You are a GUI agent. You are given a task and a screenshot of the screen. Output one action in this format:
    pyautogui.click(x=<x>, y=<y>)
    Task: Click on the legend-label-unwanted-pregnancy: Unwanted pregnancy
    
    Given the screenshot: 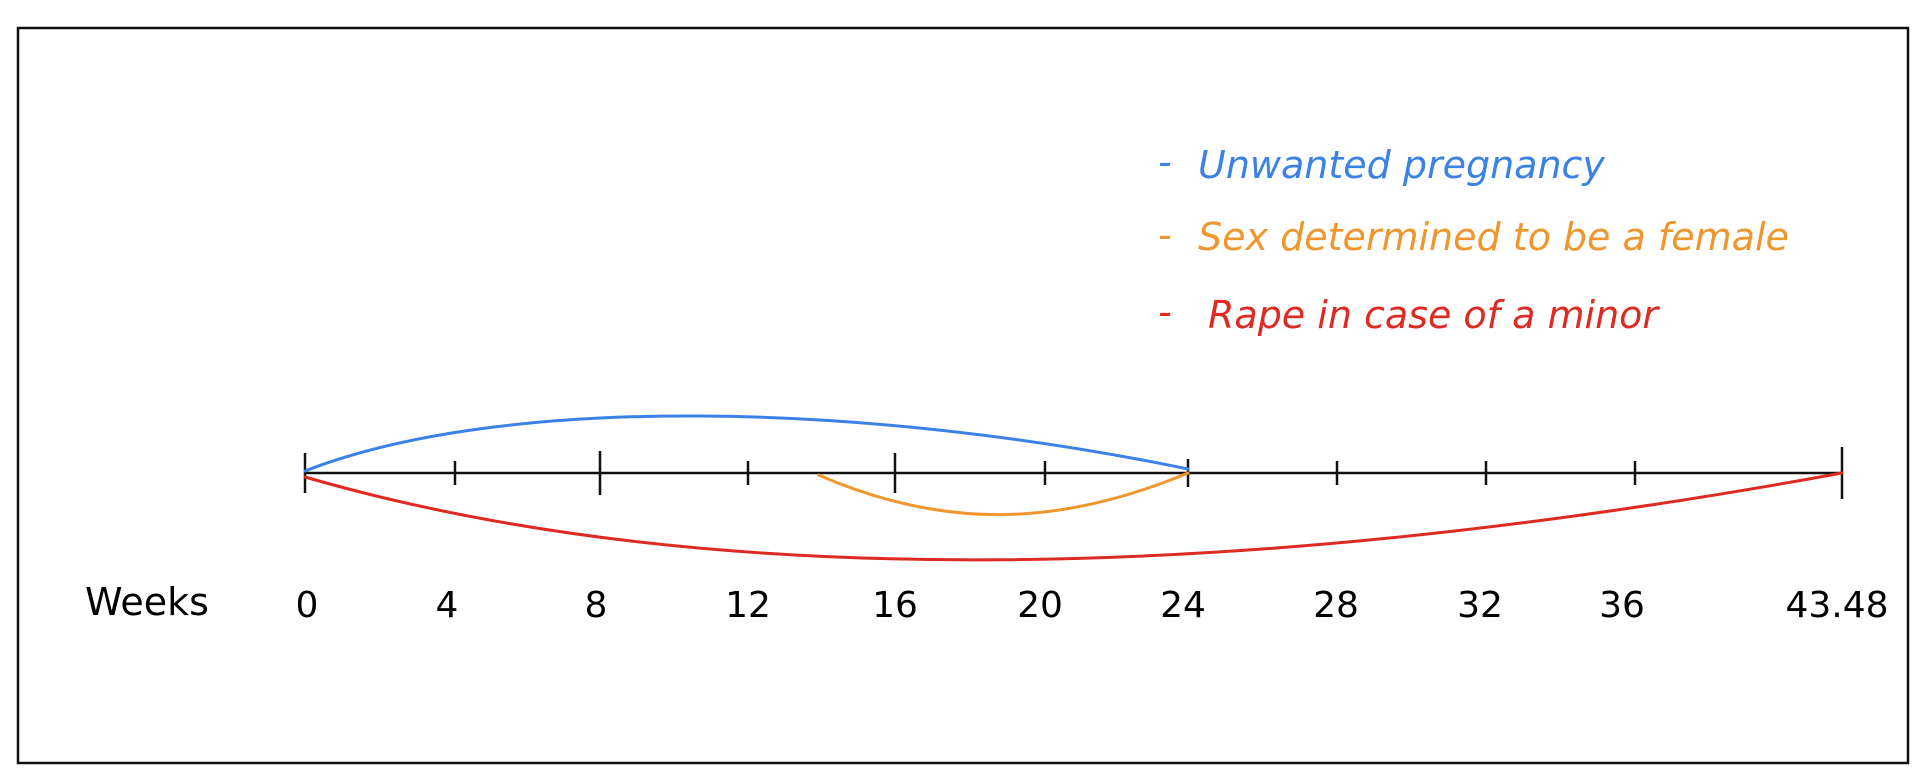 What is the action you would take?
    pyautogui.click(x=1401, y=165)
    